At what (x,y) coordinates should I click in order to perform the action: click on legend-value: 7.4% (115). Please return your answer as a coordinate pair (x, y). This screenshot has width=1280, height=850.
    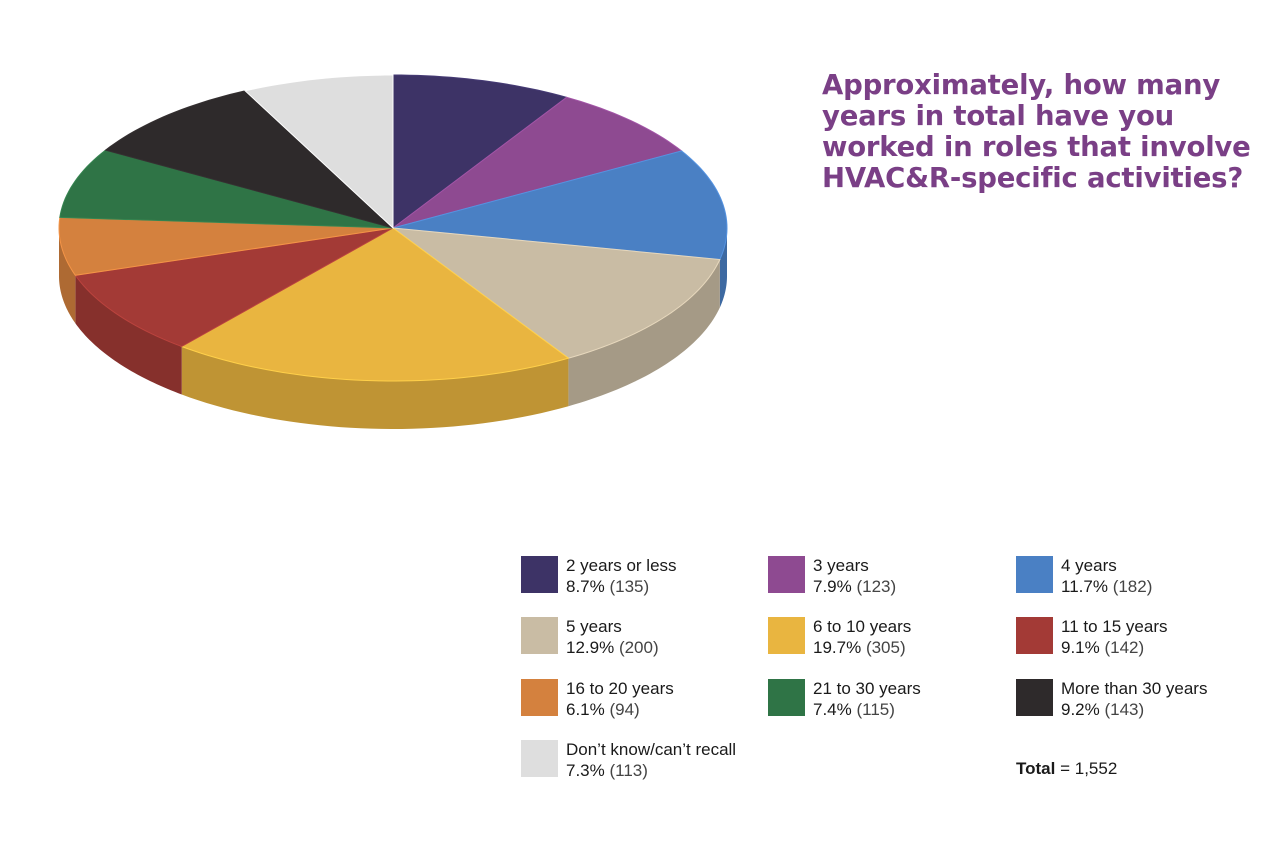
    Looking at the image, I should click on (867, 709).